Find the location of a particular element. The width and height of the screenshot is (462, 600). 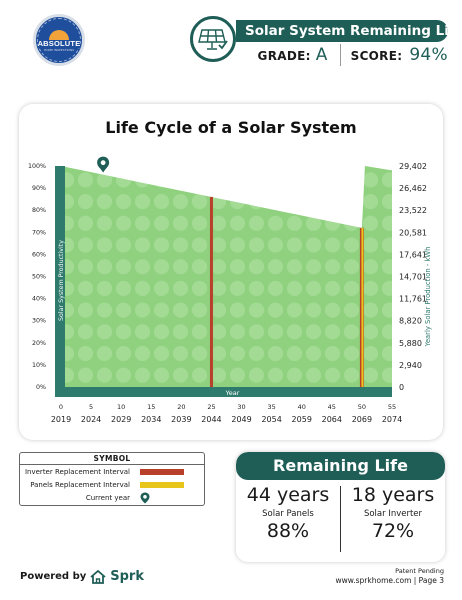

x-year-tick-label: 2019 is located at coordinates (61, 419).